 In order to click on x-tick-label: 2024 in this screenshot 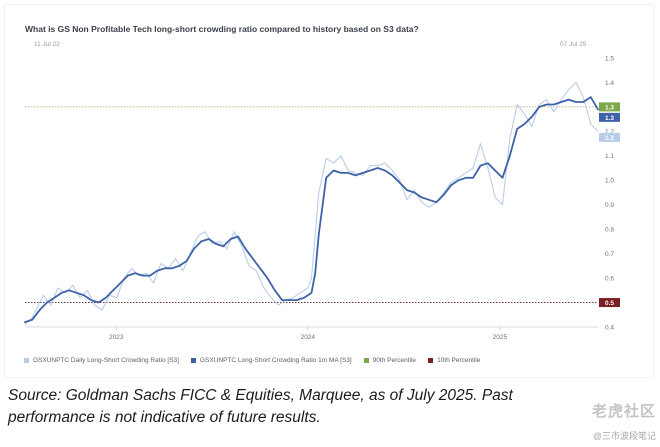, I will do `click(308, 337)`.